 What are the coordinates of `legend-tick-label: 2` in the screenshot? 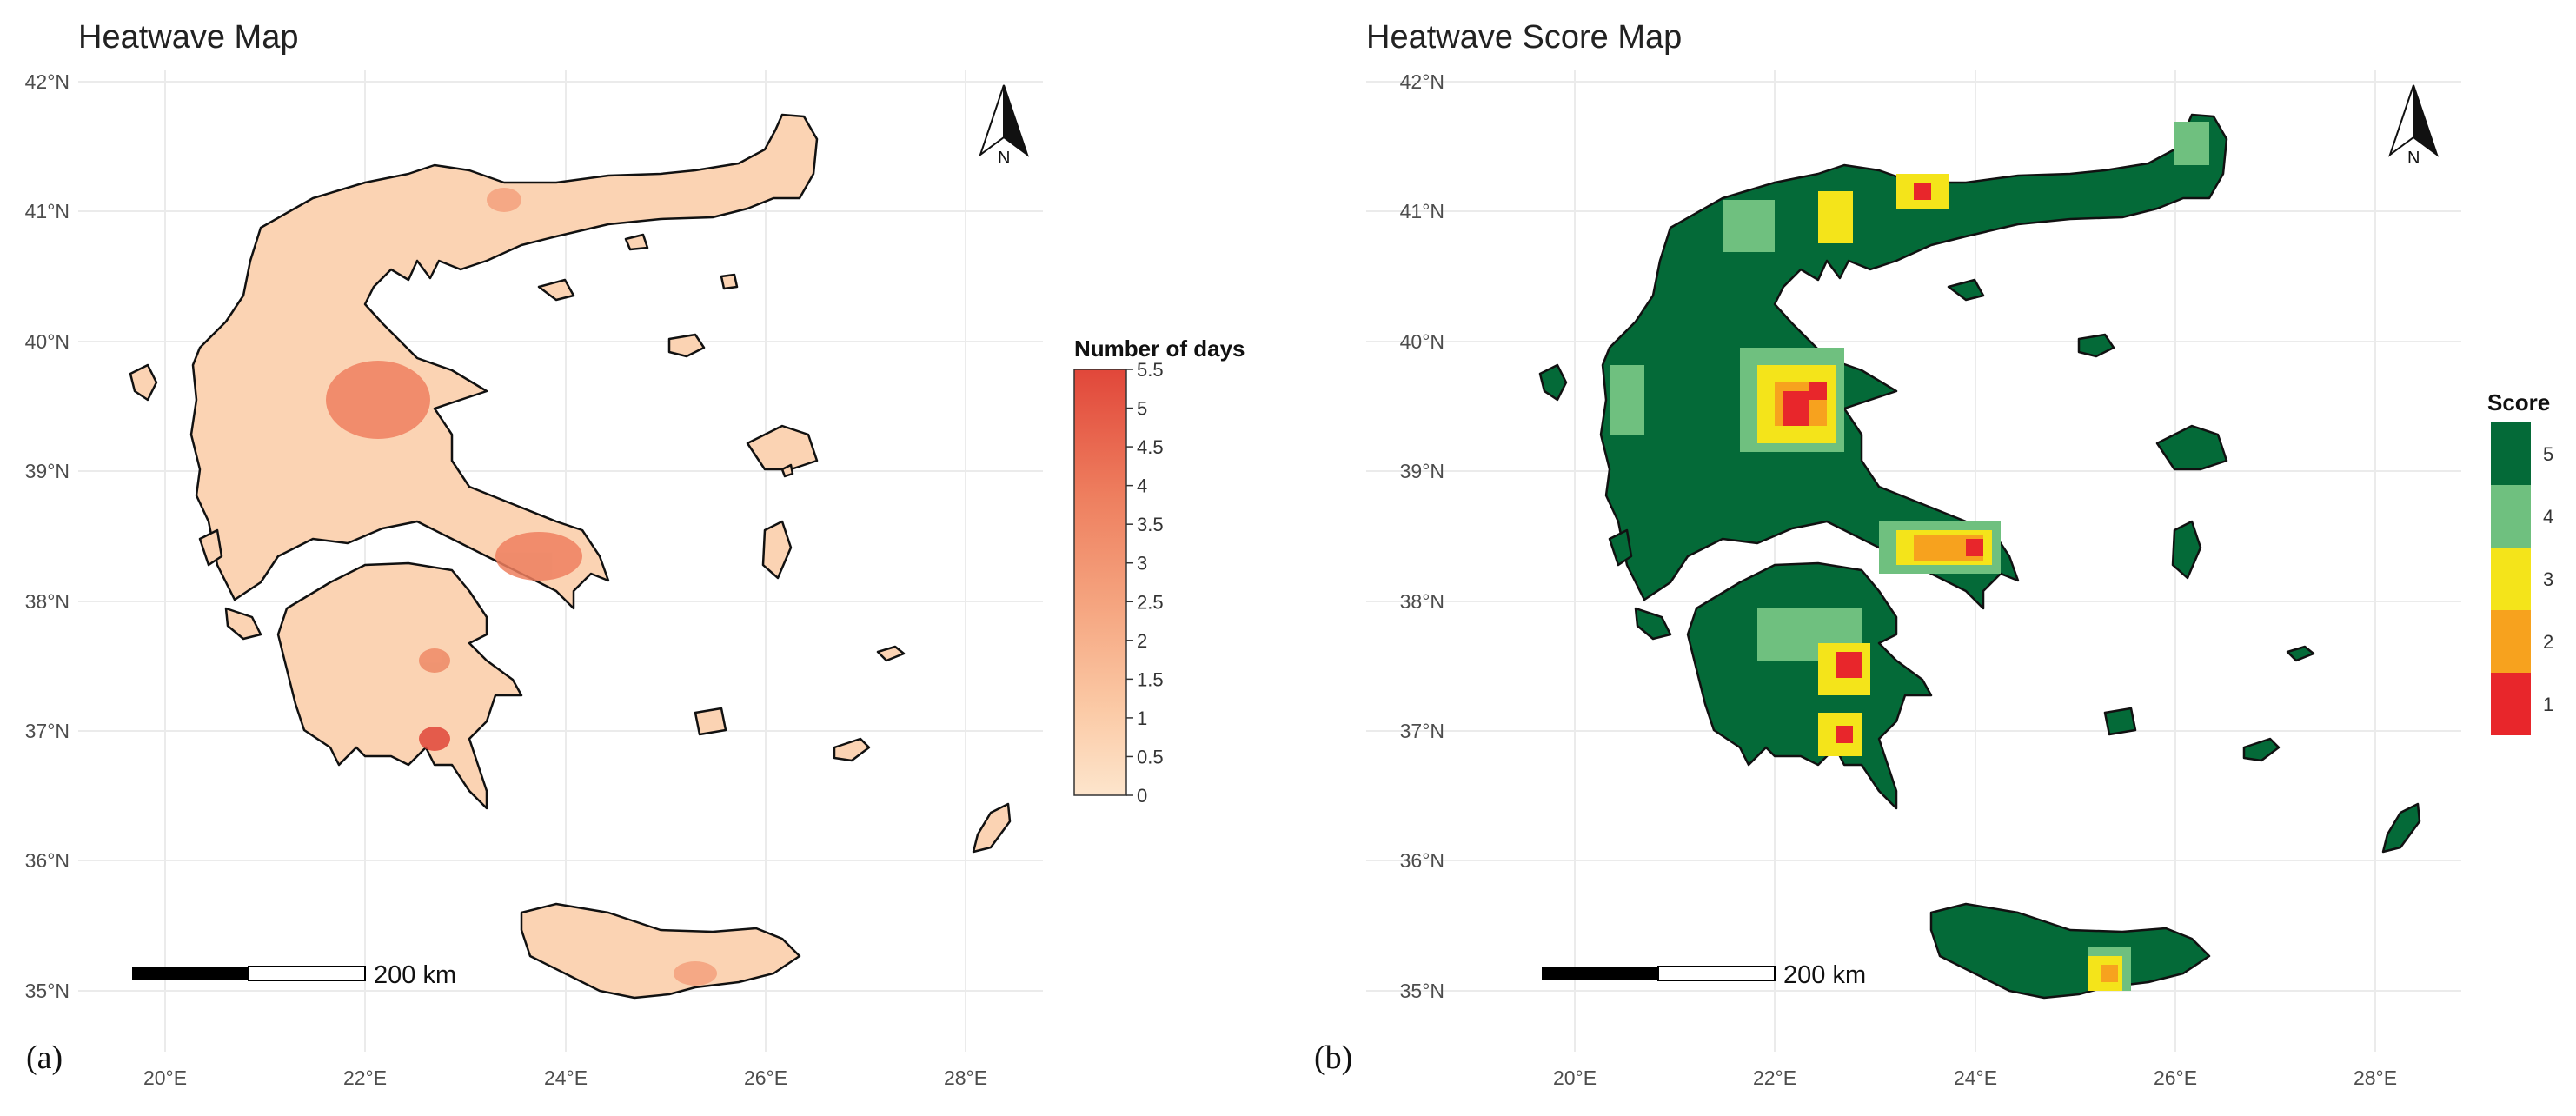 It's located at (1142, 641).